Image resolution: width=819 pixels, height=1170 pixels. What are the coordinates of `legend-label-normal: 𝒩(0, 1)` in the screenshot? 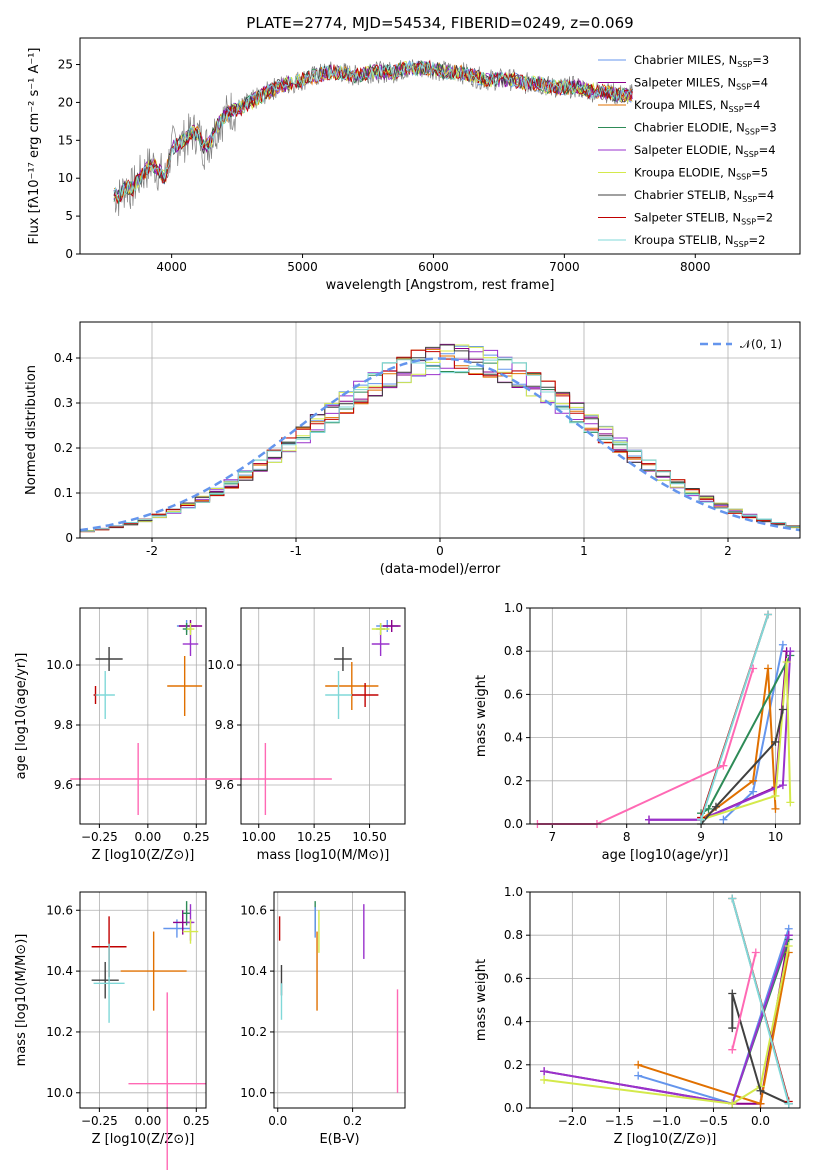 It's located at (761, 344).